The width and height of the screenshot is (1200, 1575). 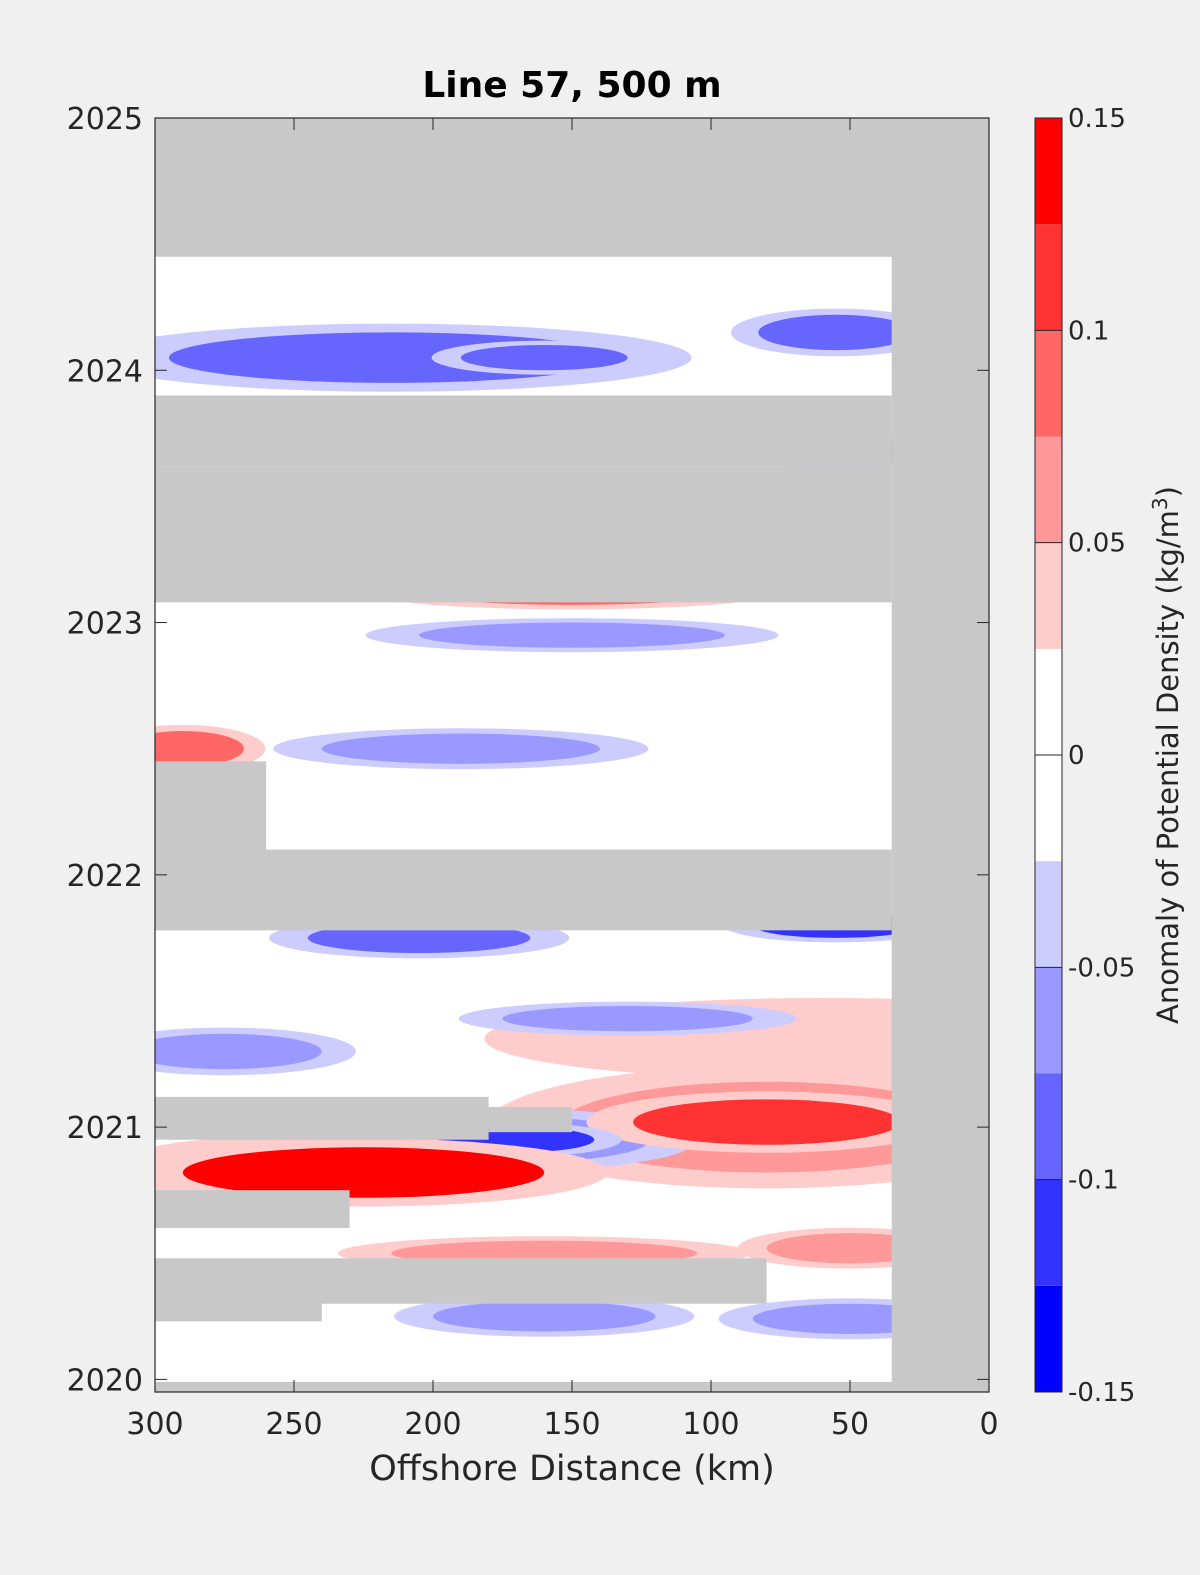 What do you see at coordinates (432, 1424) in the screenshot?
I see `x-tick-label: 200` at bounding box center [432, 1424].